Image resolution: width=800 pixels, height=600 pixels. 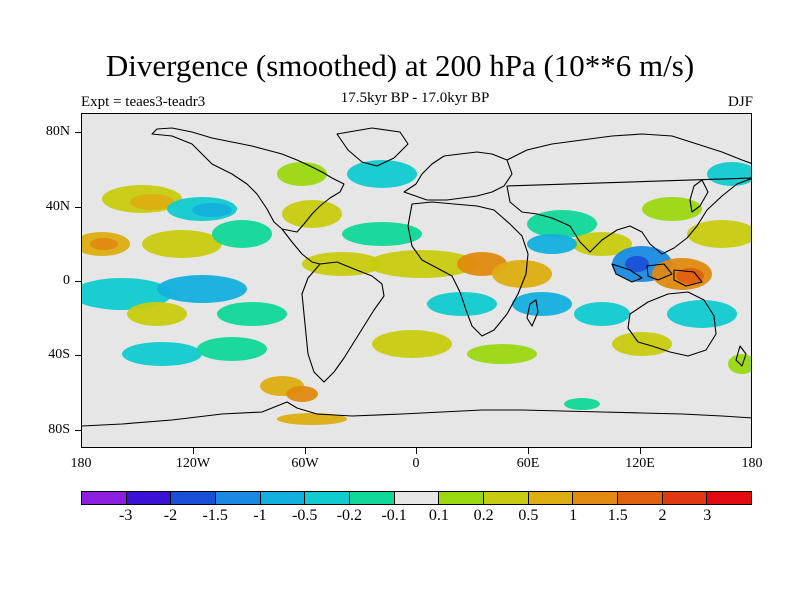 What do you see at coordinates (483, 515) in the screenshot?
I see `colorbar-label: 0.2` at bounding box center [483, 515].